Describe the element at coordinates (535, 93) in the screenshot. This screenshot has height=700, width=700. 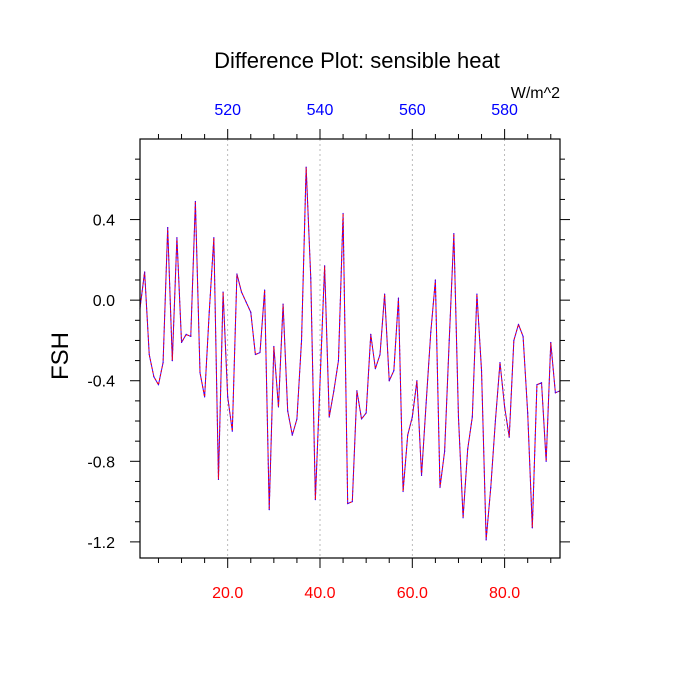
I see `units-label: W/m^2` at that location.